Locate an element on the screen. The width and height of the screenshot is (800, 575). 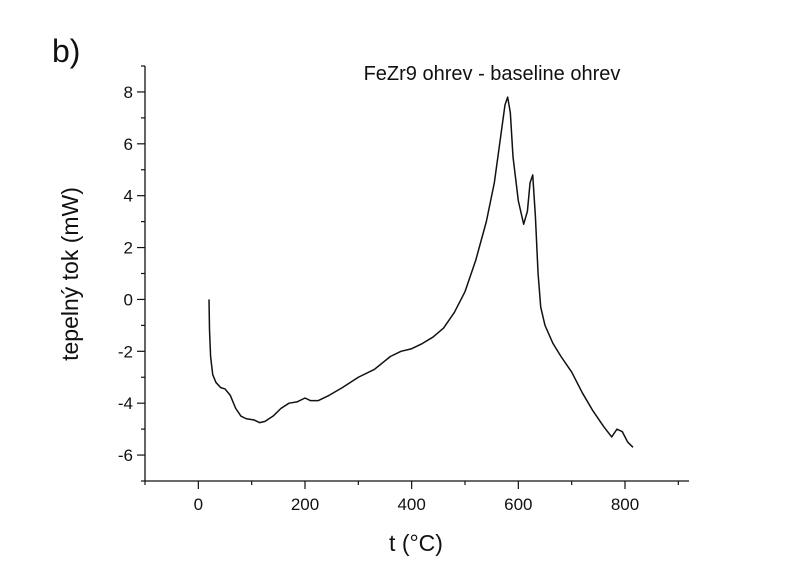
x-axis-title: t (°C) is located at coordinates (416, 543).